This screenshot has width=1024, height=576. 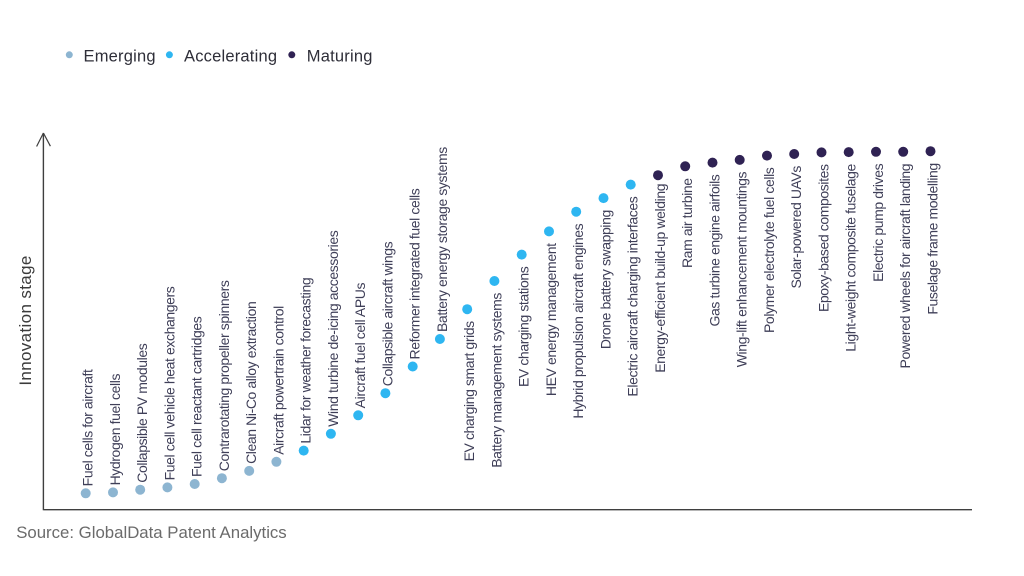 What do you see at coordinates (340, 57) in the screenshot?
I see `svg-text: Maturing` at bounding box center [340, 57].